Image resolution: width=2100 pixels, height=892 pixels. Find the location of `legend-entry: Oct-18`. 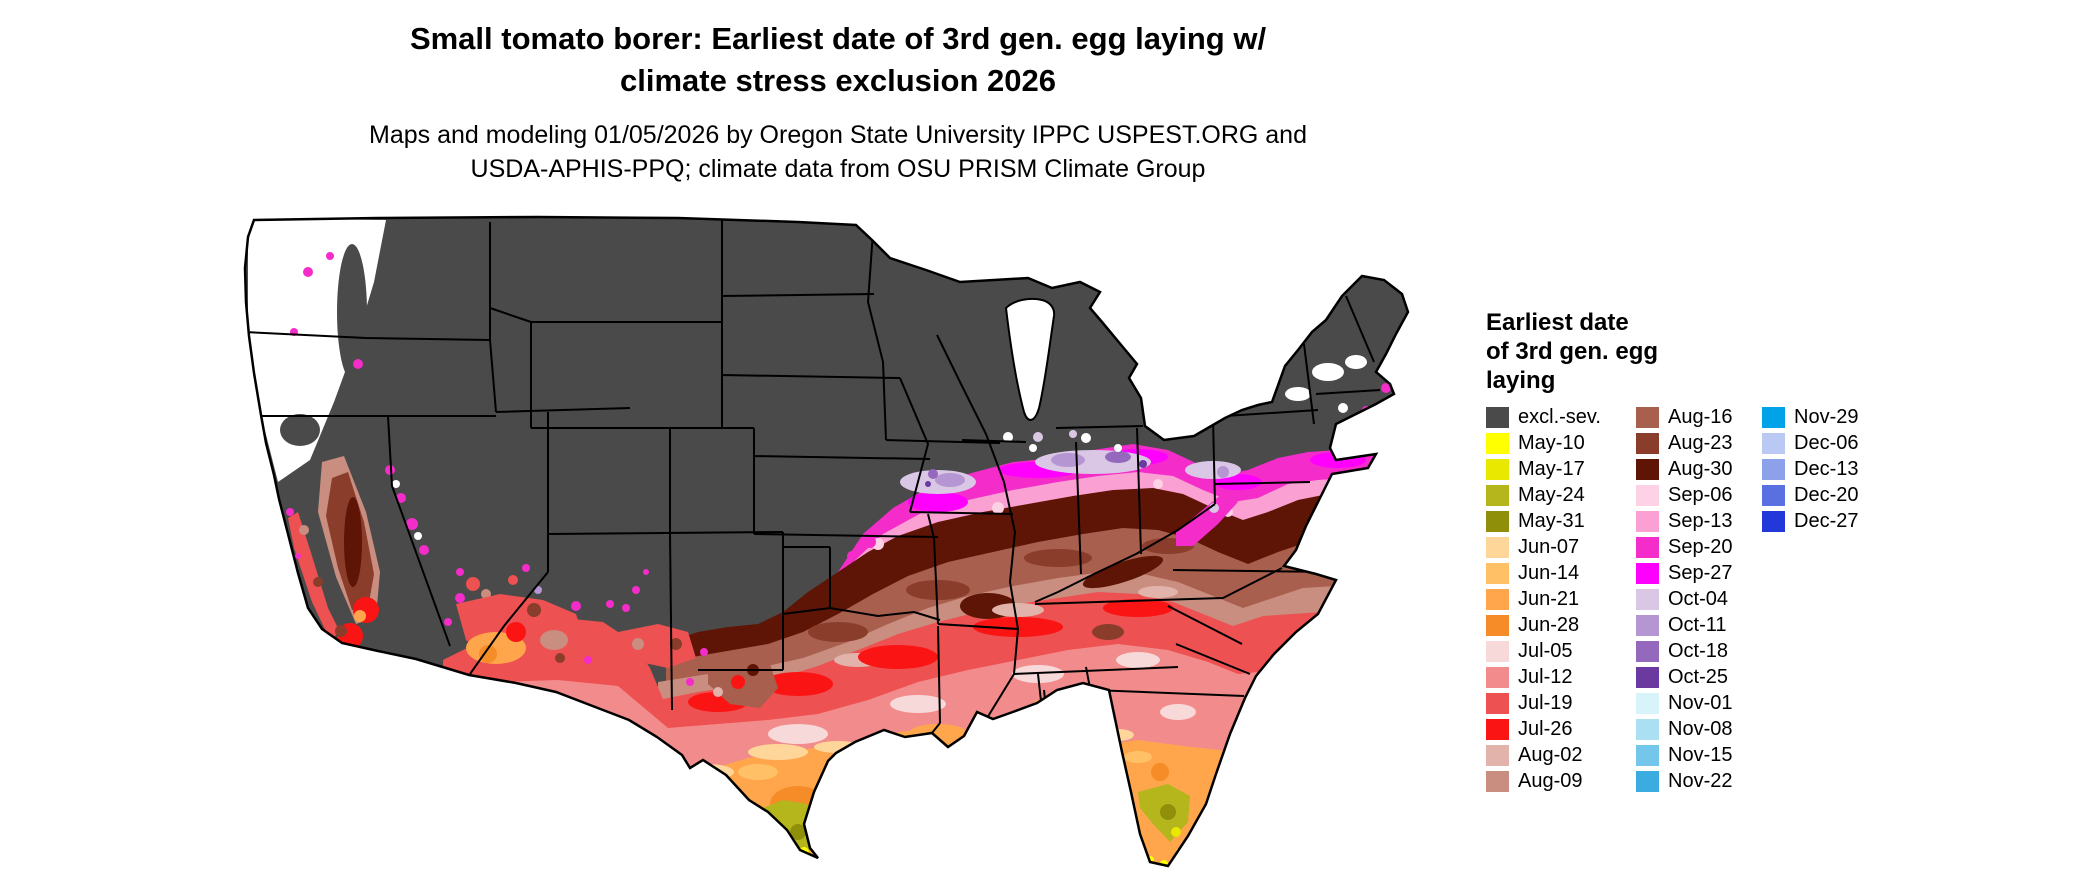

legend-entry: Oct-18 is located at coordinates (1699, 651).